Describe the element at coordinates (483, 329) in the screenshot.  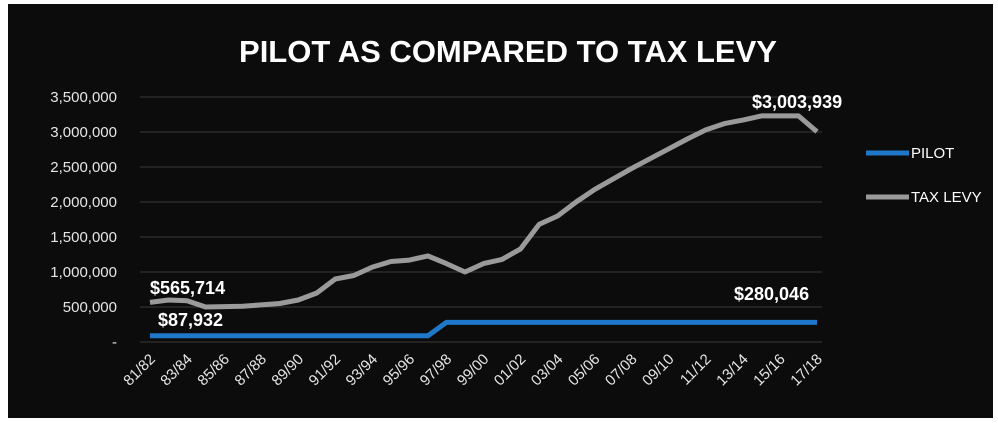
I see `series-line-pilot` at that location.